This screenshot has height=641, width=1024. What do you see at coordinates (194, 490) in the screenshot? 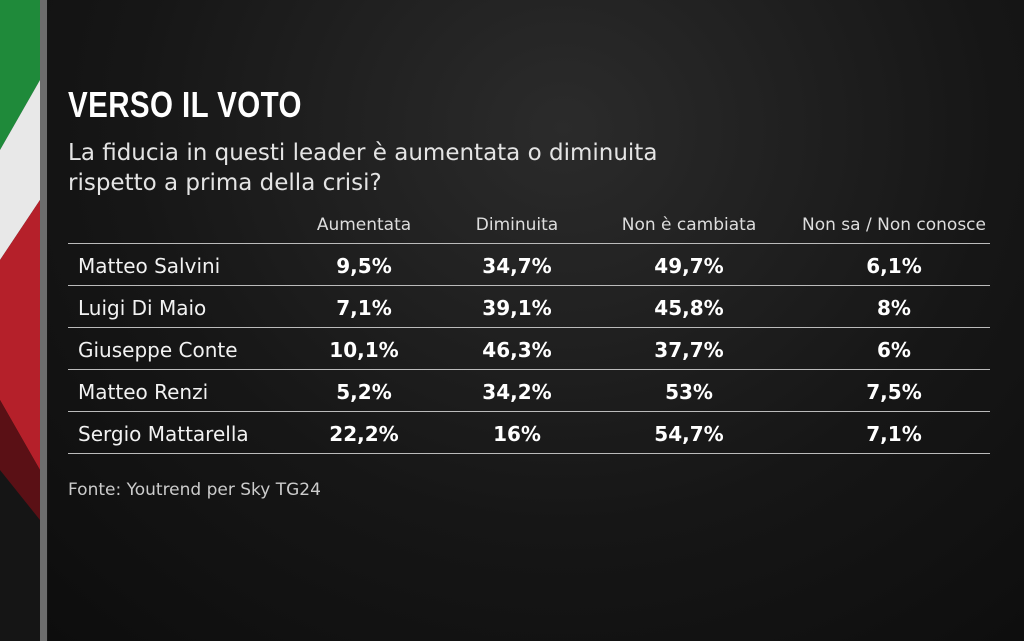
I see `source: Fonte: Youtrend per Sky TG24` at bounding box center [194, 490].